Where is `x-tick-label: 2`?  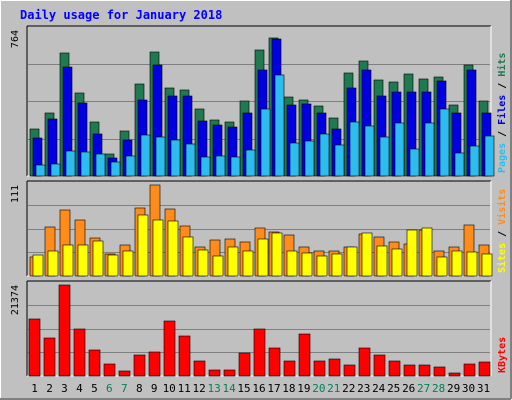
x-tick-label: 2 is located at coordinates (49, 388).